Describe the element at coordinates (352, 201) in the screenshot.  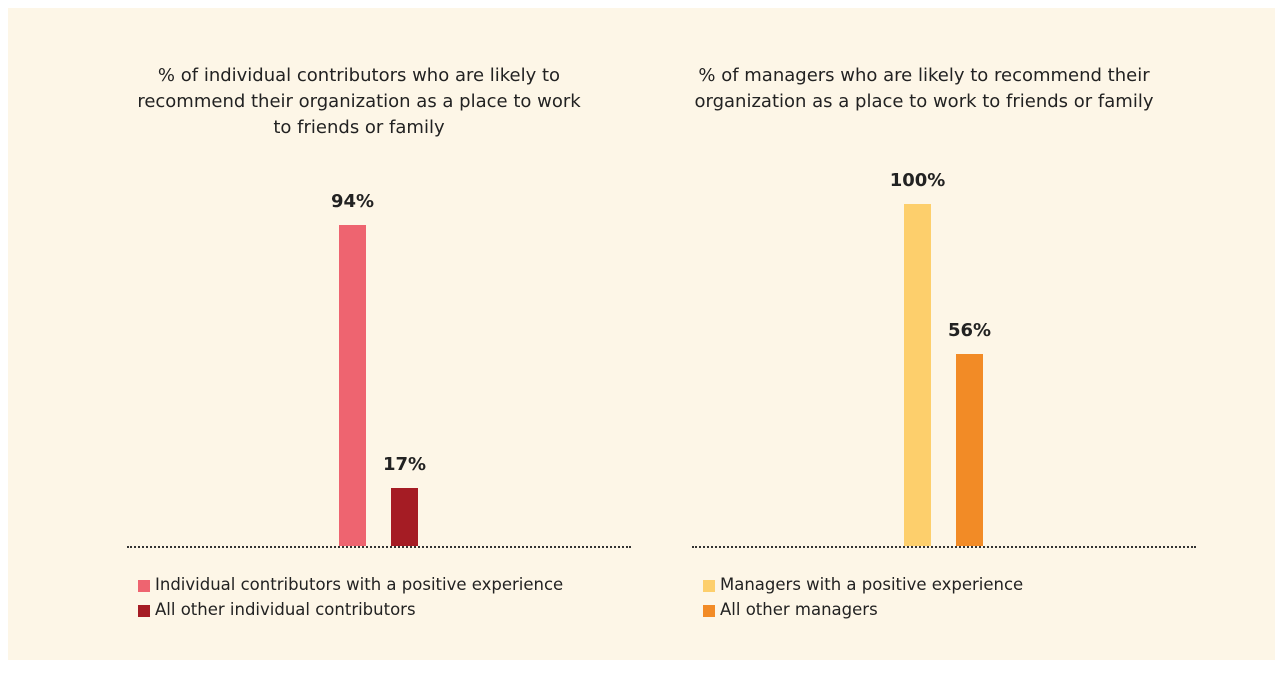
I see `value-label: 94%` at that location.